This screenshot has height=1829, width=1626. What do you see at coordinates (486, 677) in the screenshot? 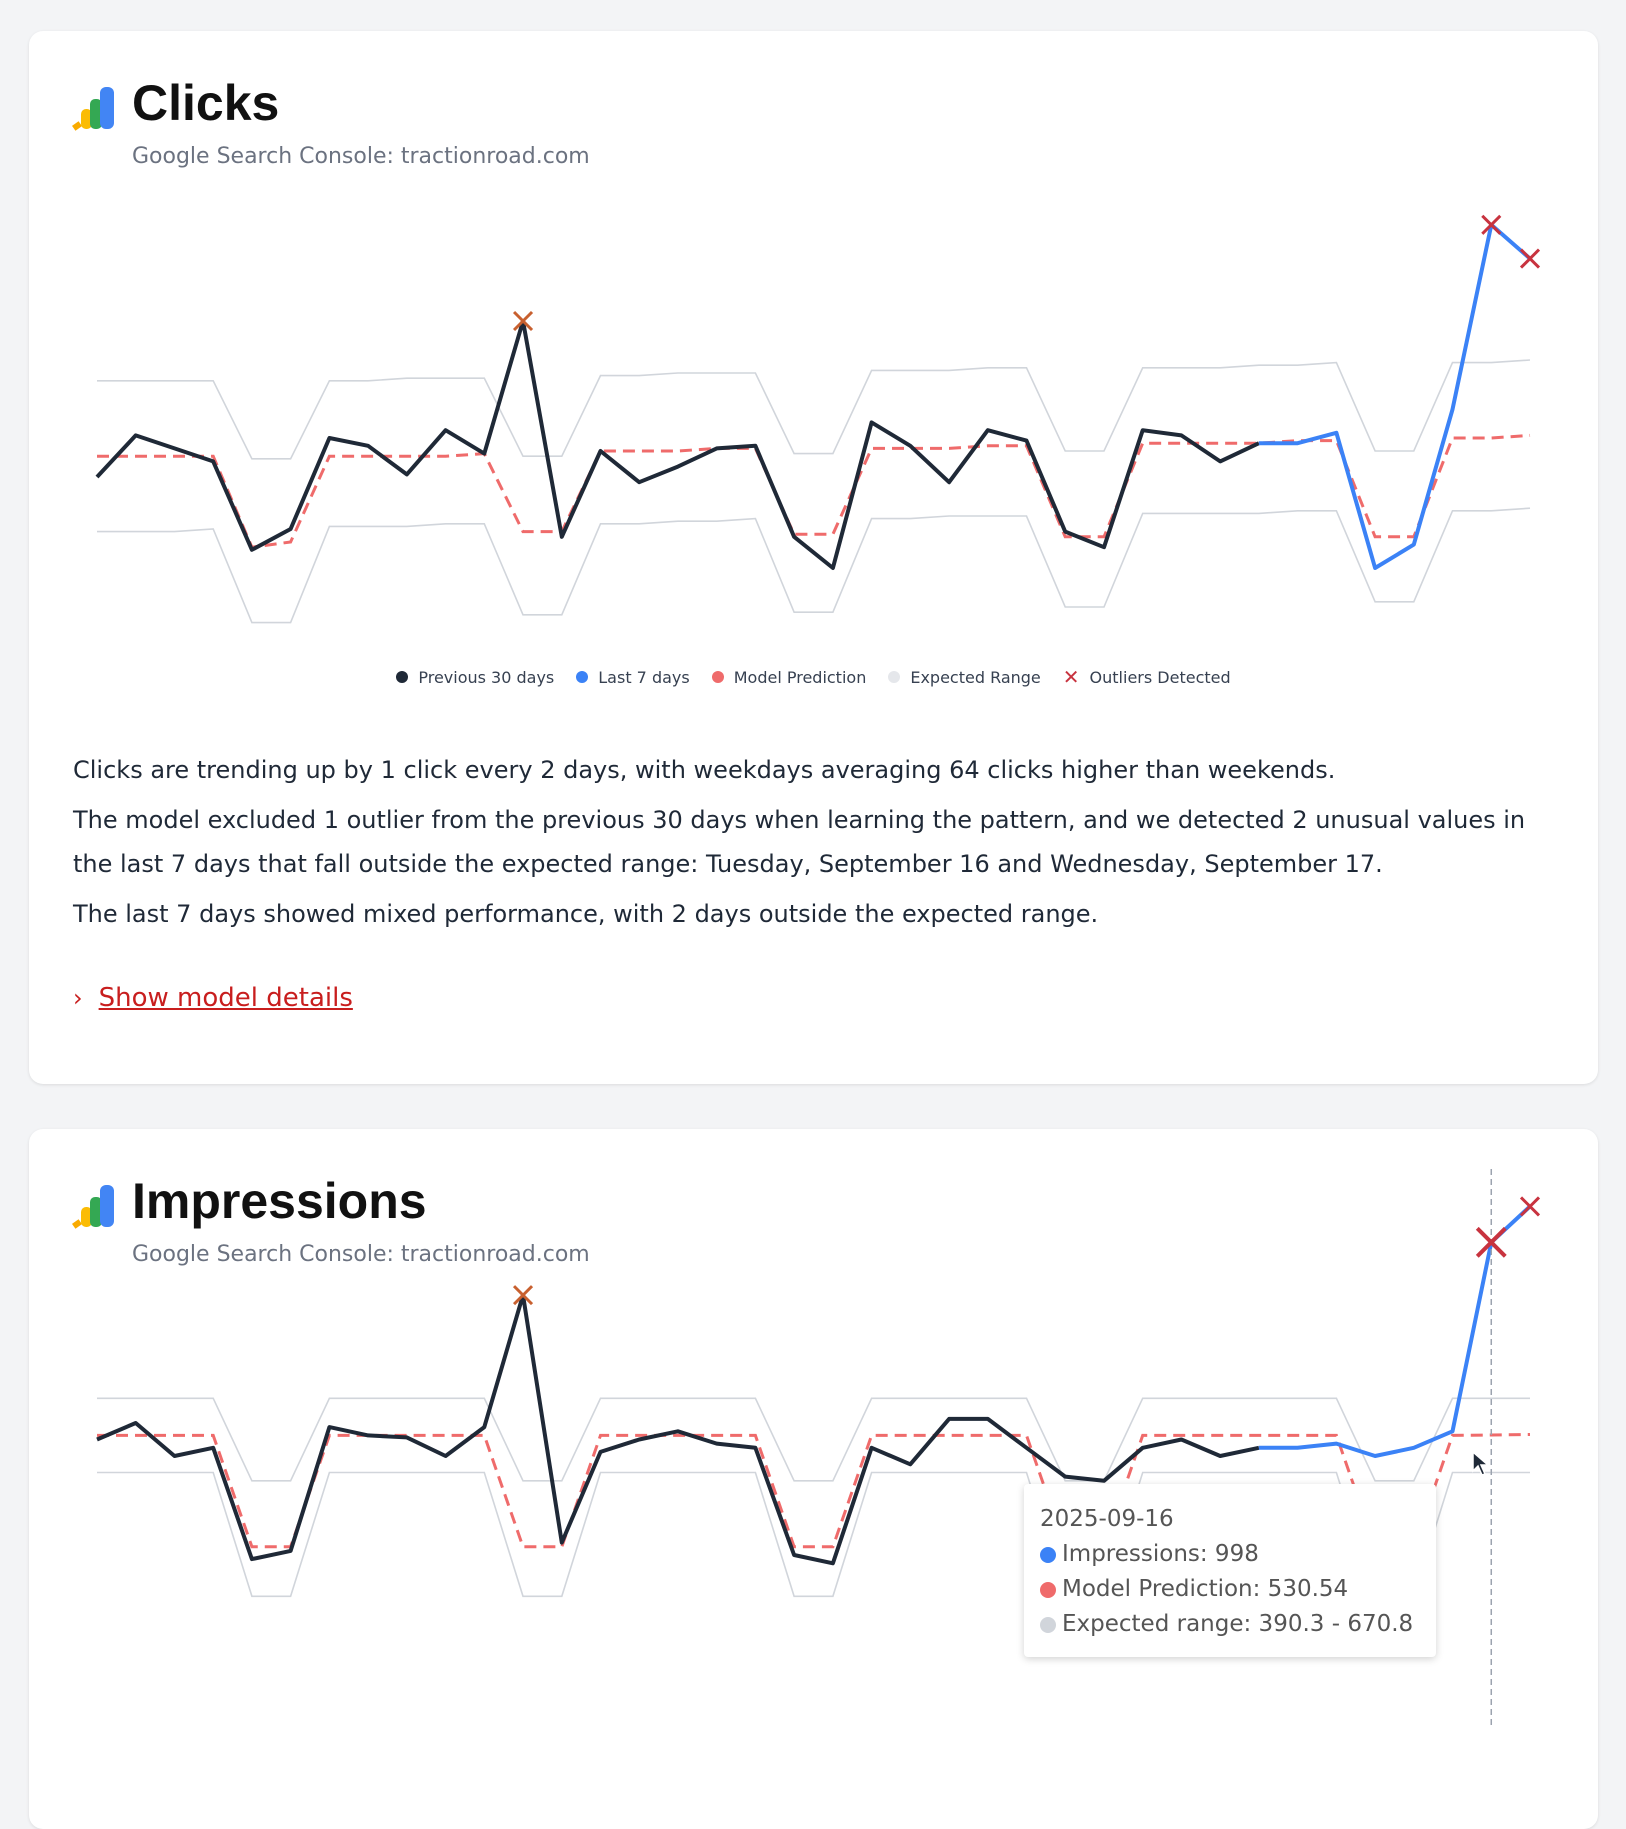
I see `legend-label: Previous 30 days` at bounding box center [486, 677].